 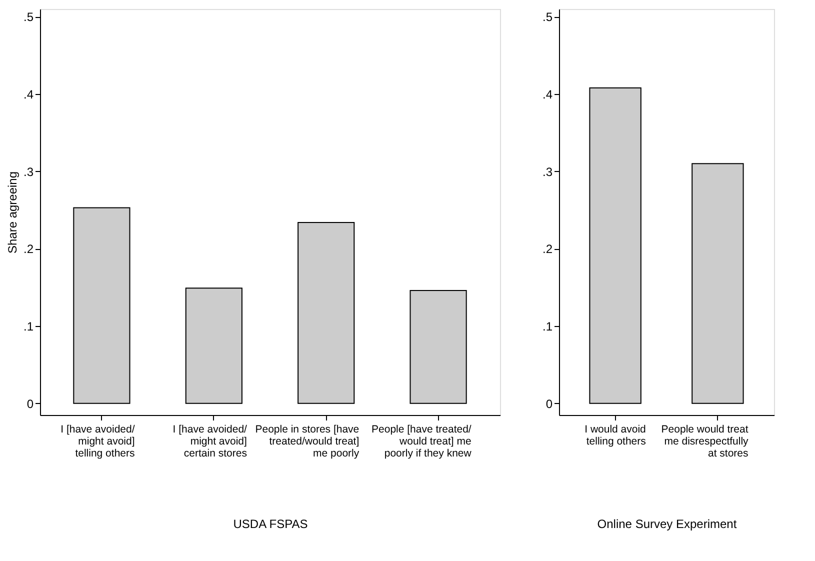 What do you see at coordinates (270, 524) in the screenshot?
I see `text: USDA FSPAS` at bounding box center [270, 524].